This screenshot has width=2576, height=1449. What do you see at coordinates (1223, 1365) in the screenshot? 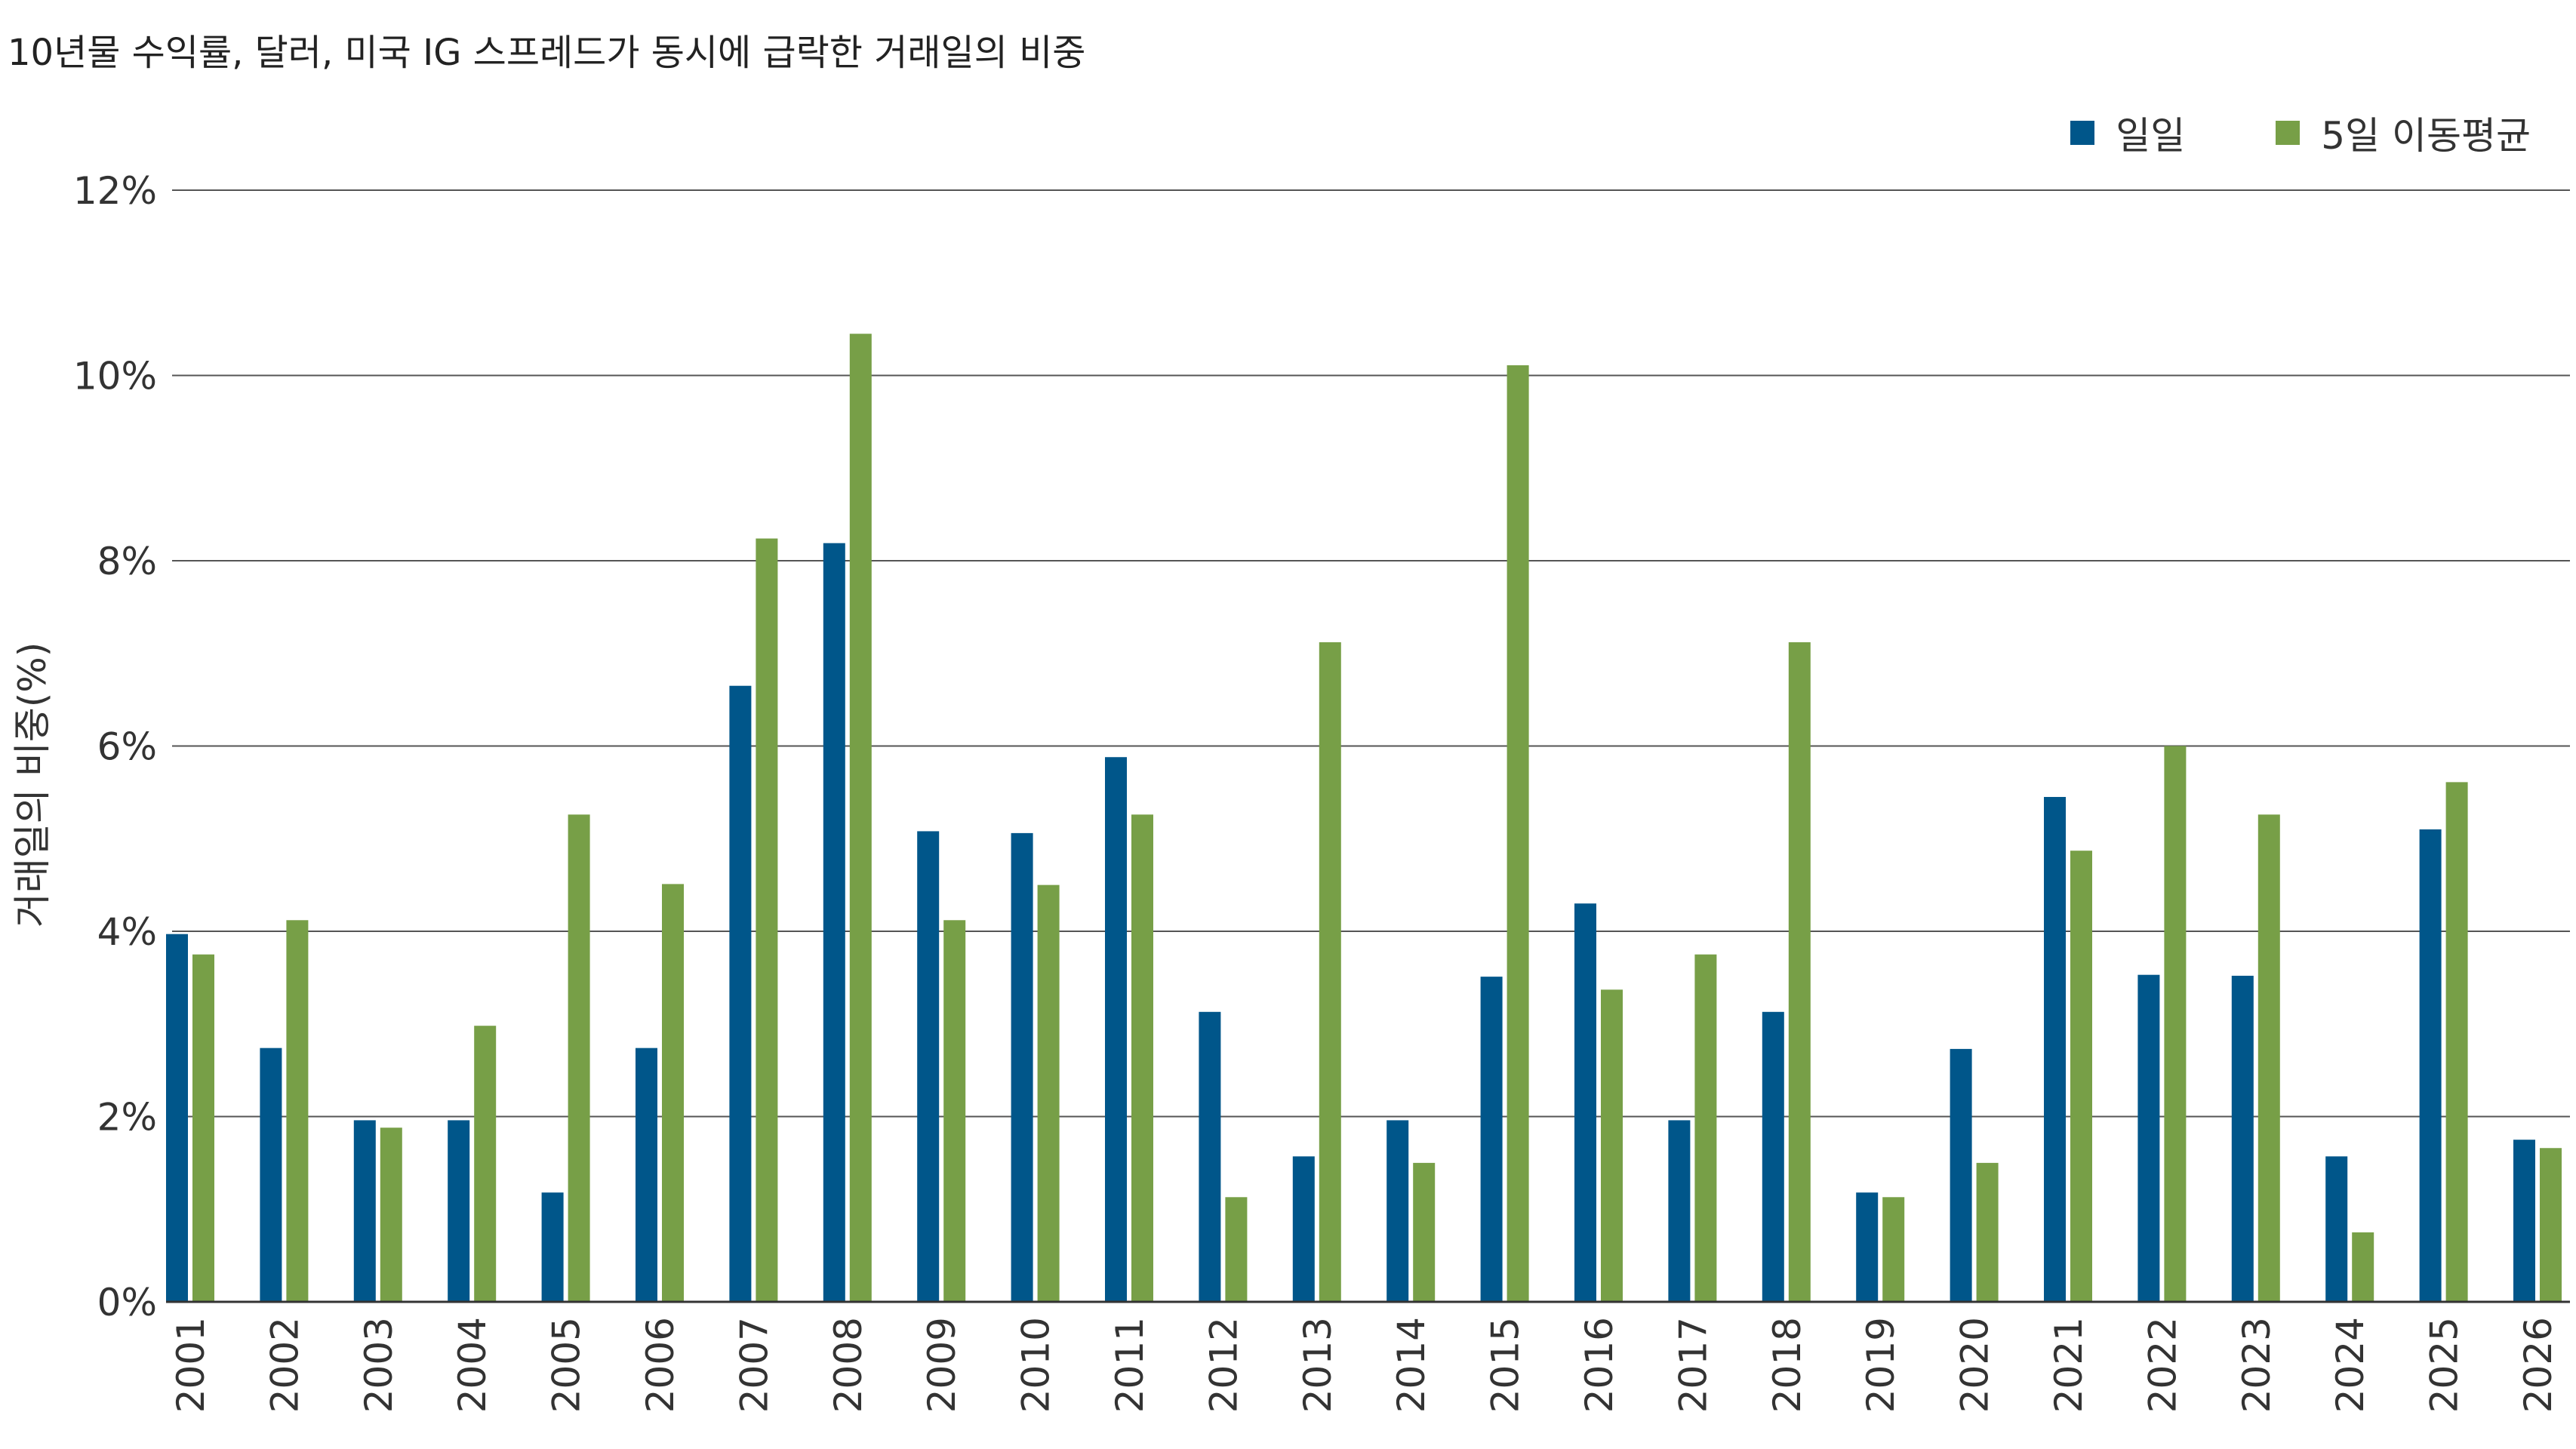
I see `x-tick-label-2012: 2012` at bounding box center [1223, 1365].